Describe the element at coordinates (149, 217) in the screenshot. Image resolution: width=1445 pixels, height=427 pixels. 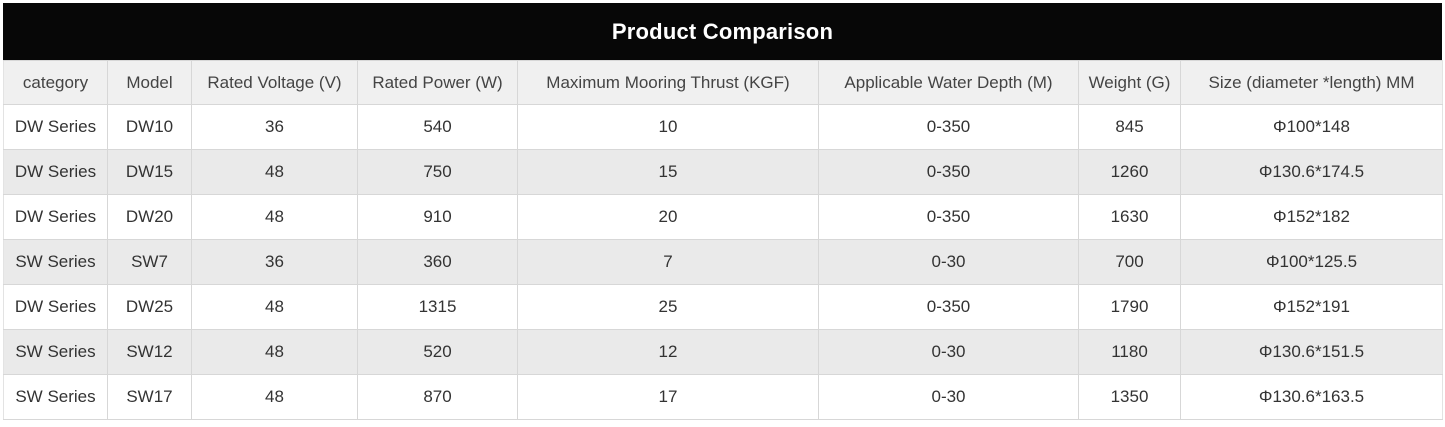
I see `model-link: DW20` at that location.